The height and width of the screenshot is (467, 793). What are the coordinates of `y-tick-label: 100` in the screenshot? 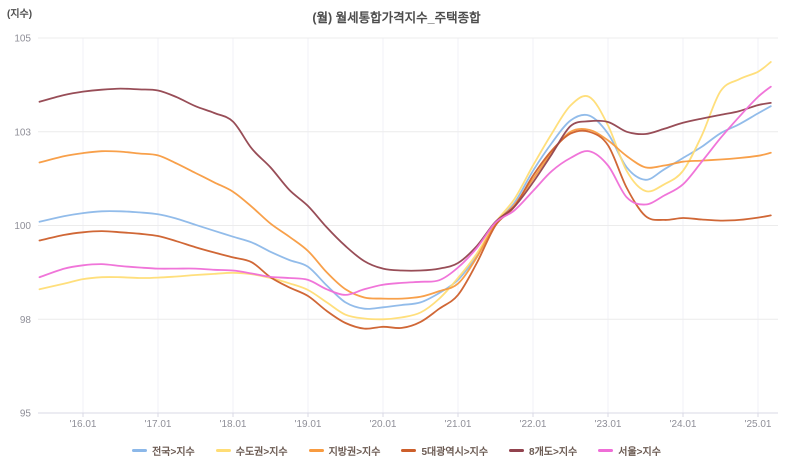 It's located at (22, 226).